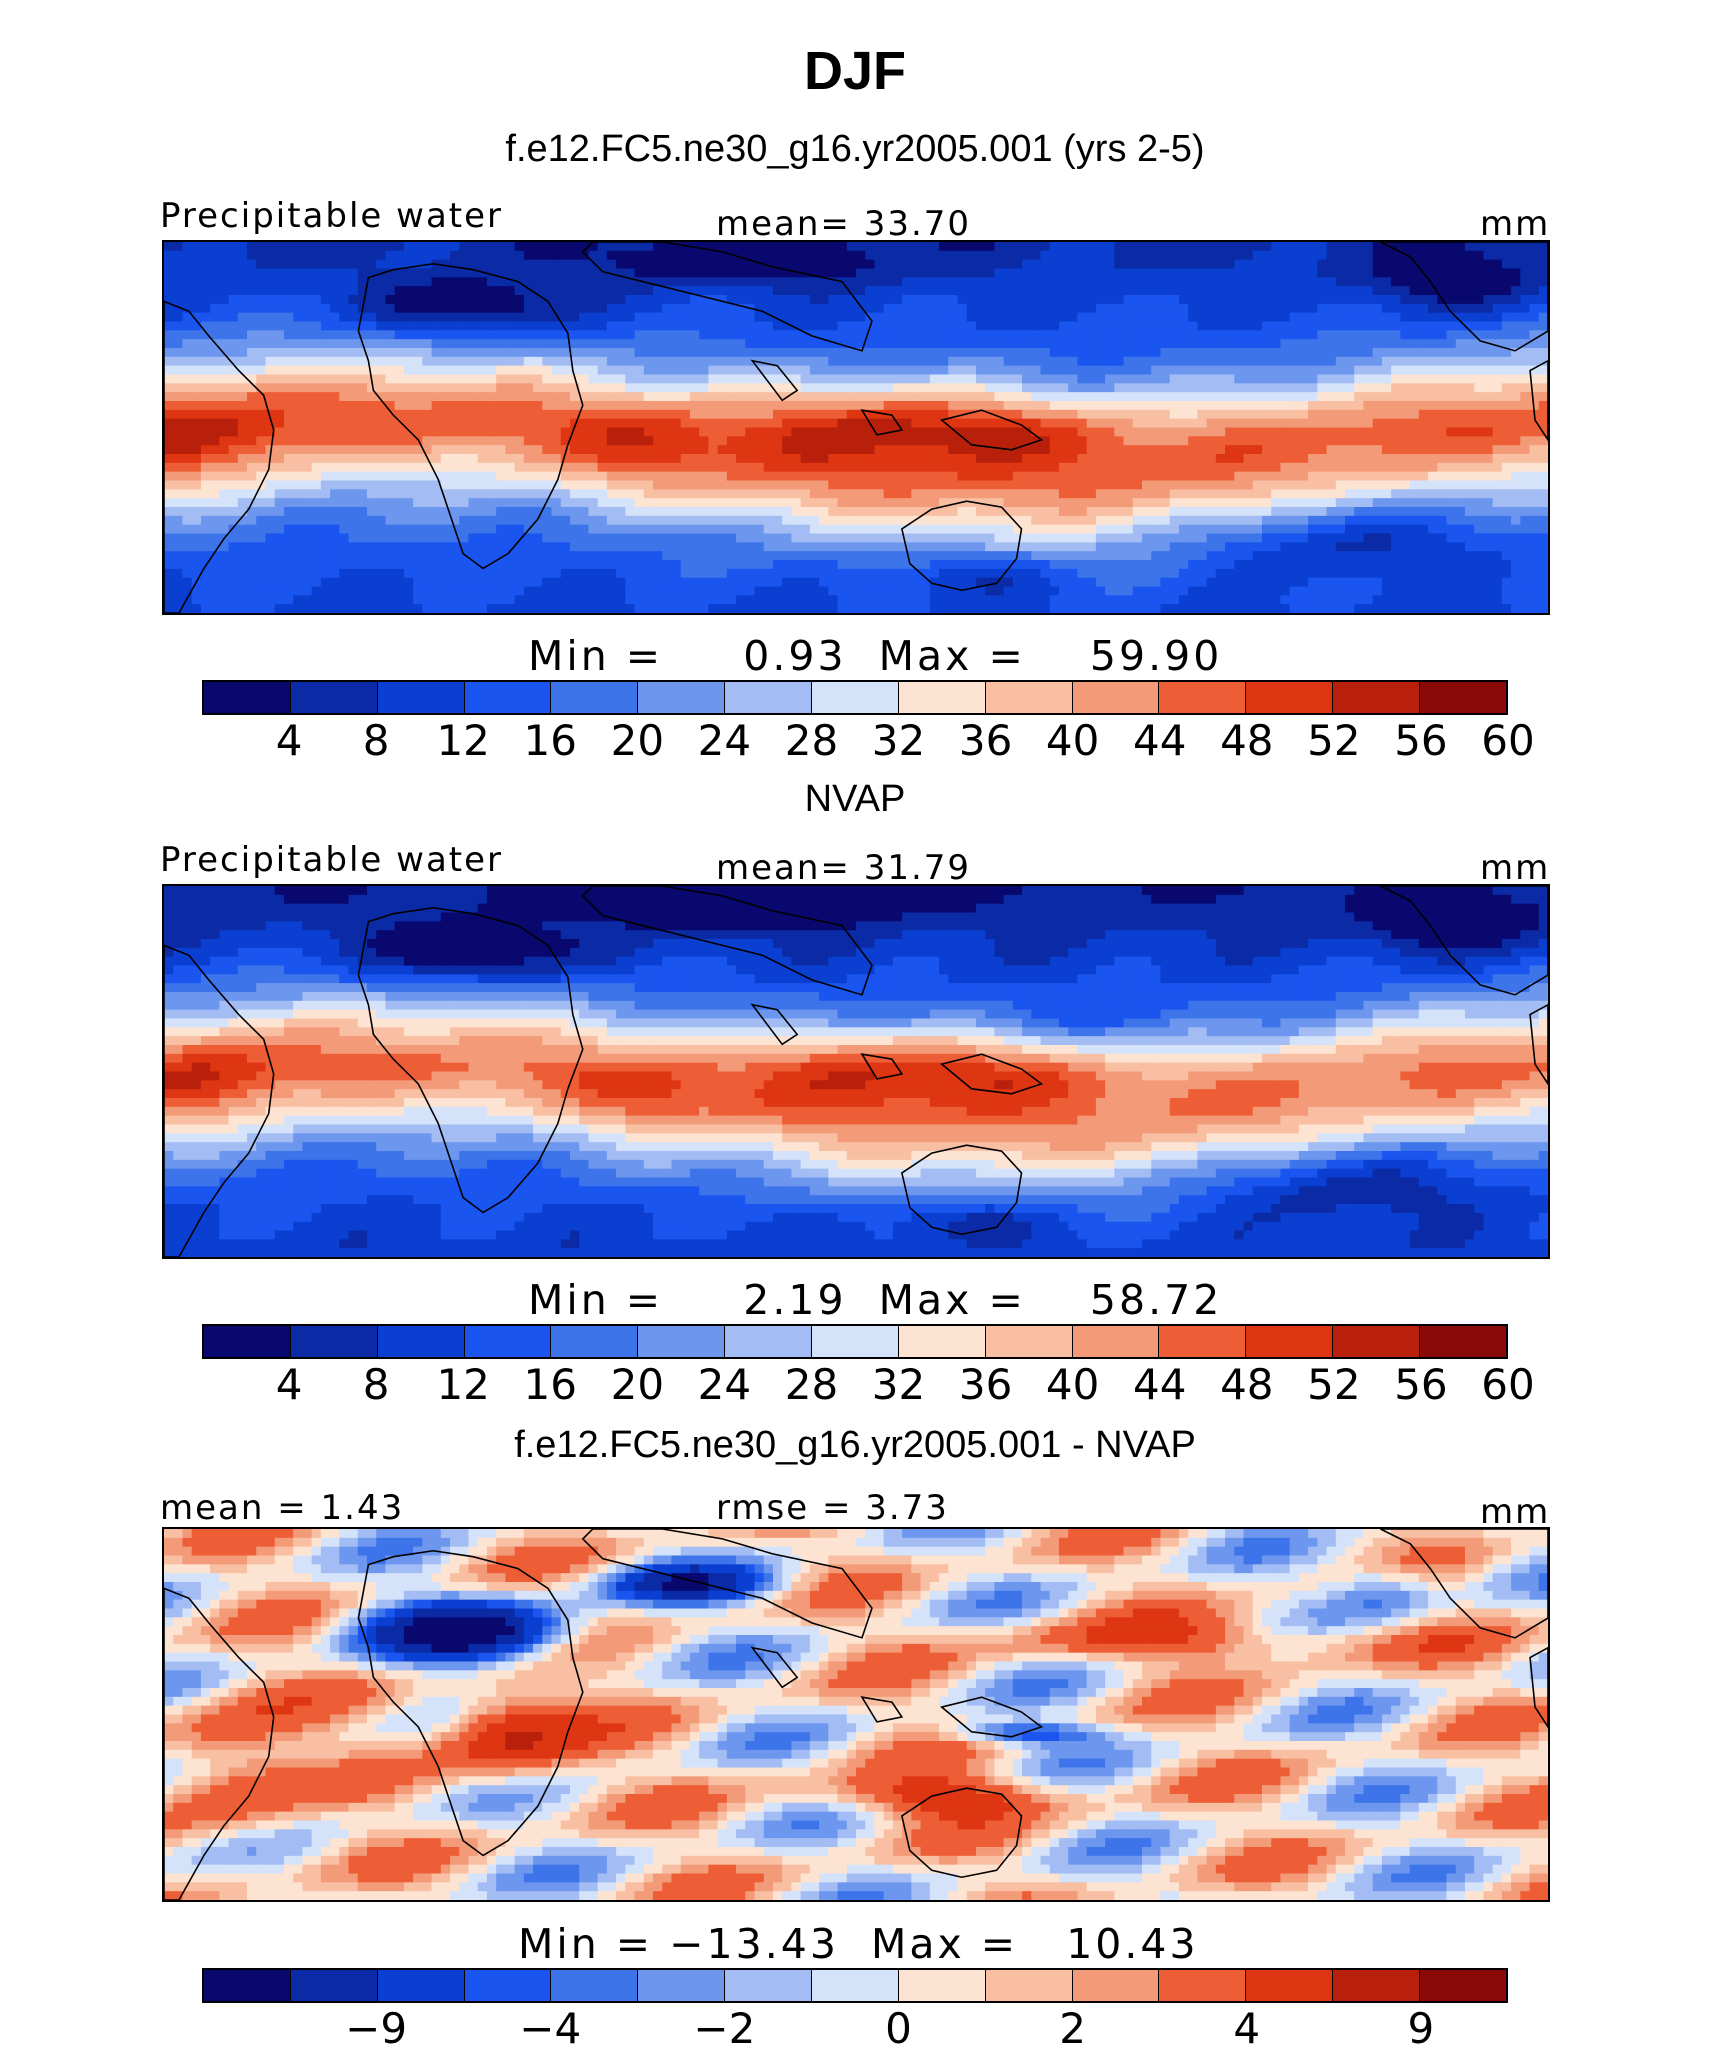 The image size is (1710, 2053). I want to click on panel2-units-label: mm, so click(1515, 868).